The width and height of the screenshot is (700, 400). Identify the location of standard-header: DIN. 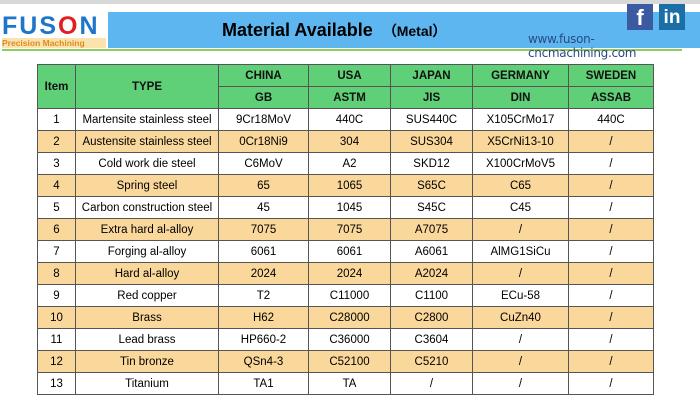
(520, 97).